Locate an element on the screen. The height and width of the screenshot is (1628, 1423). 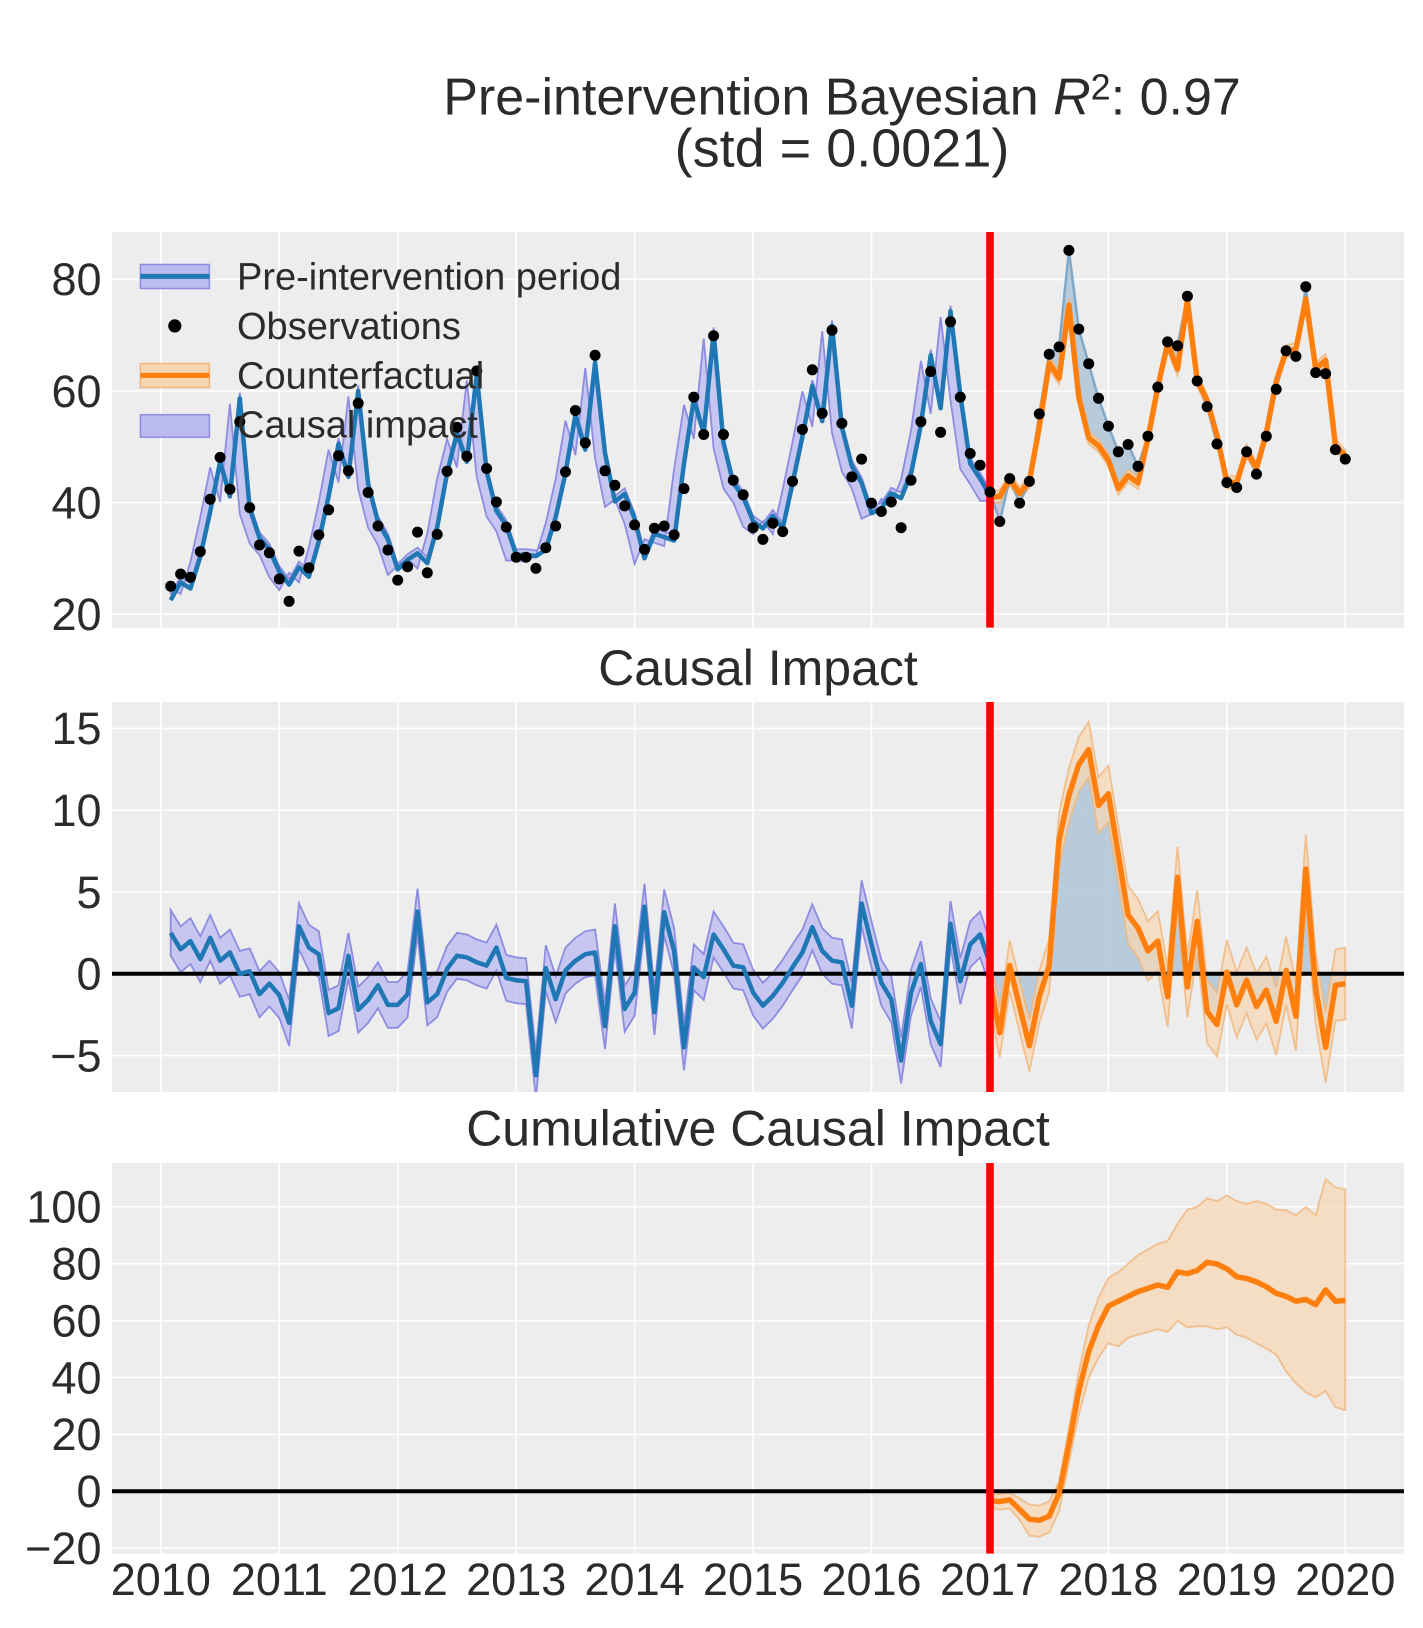
svg-text: Causal Impact is located at coordinates (758, 668).